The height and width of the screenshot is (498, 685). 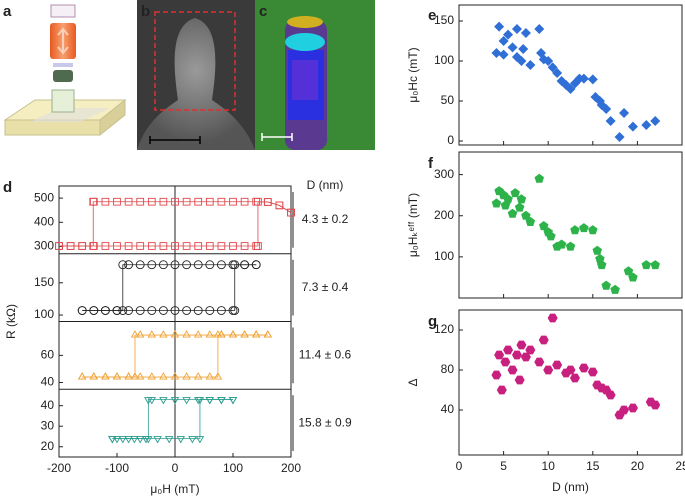 What do you see at coordinates (444, 20) in the screenshot?
I see `y-tick-label: 150` at bounding box center [444, 20].